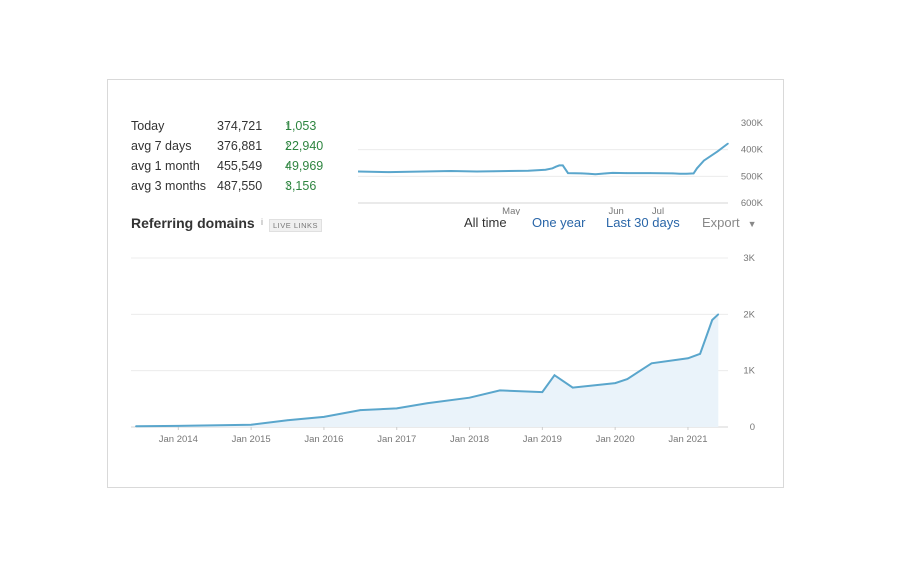 The height and width of the screenshot is (562, 899). What do you see at coordinates (262, 222) in the screenshot?
I see `info-icon: i` at bounding box center [262, 222].